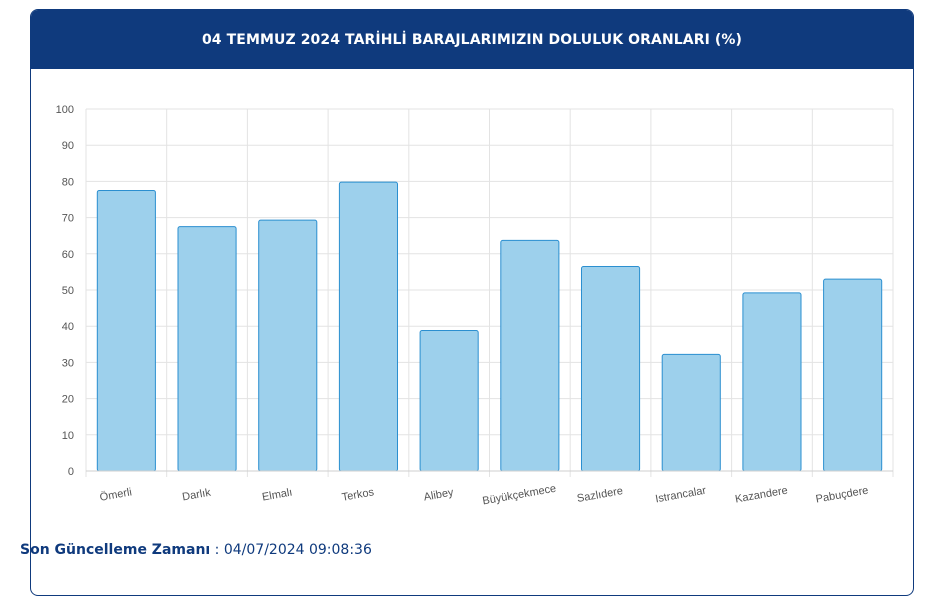  What do you see at coordinates (115, 550) in the screenshot?
I see `last-updated-label: Son Güncelleme Zamanı` at bounding box center [115, 550].